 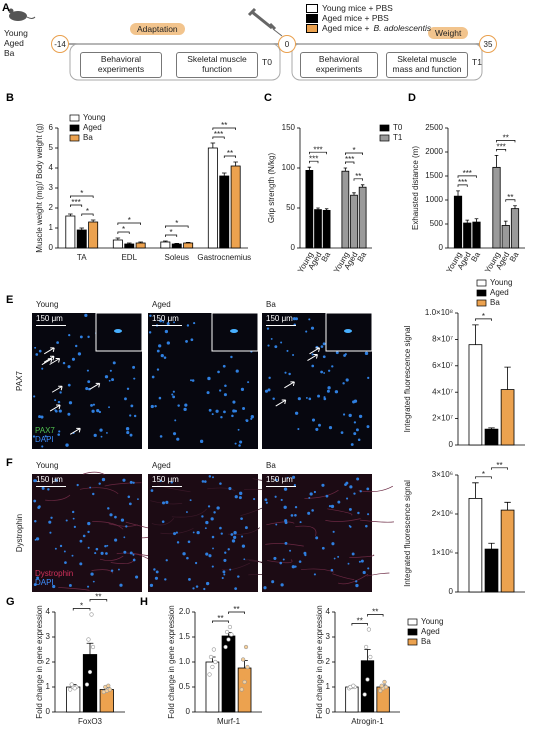 I want to click on x-tick-label: Murf-1, so click(x=229, y=721).